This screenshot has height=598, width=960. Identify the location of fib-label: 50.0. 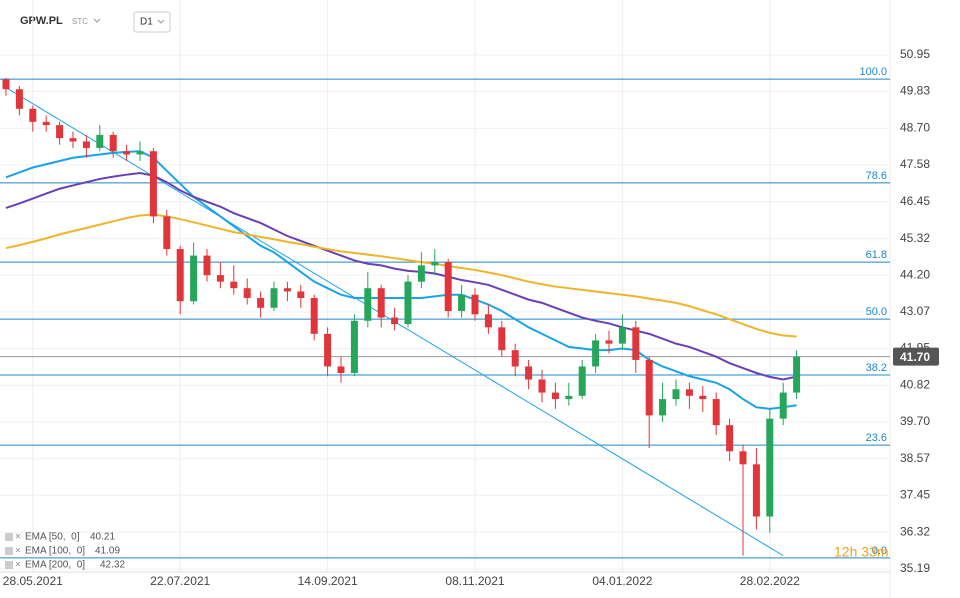
(876, 312).